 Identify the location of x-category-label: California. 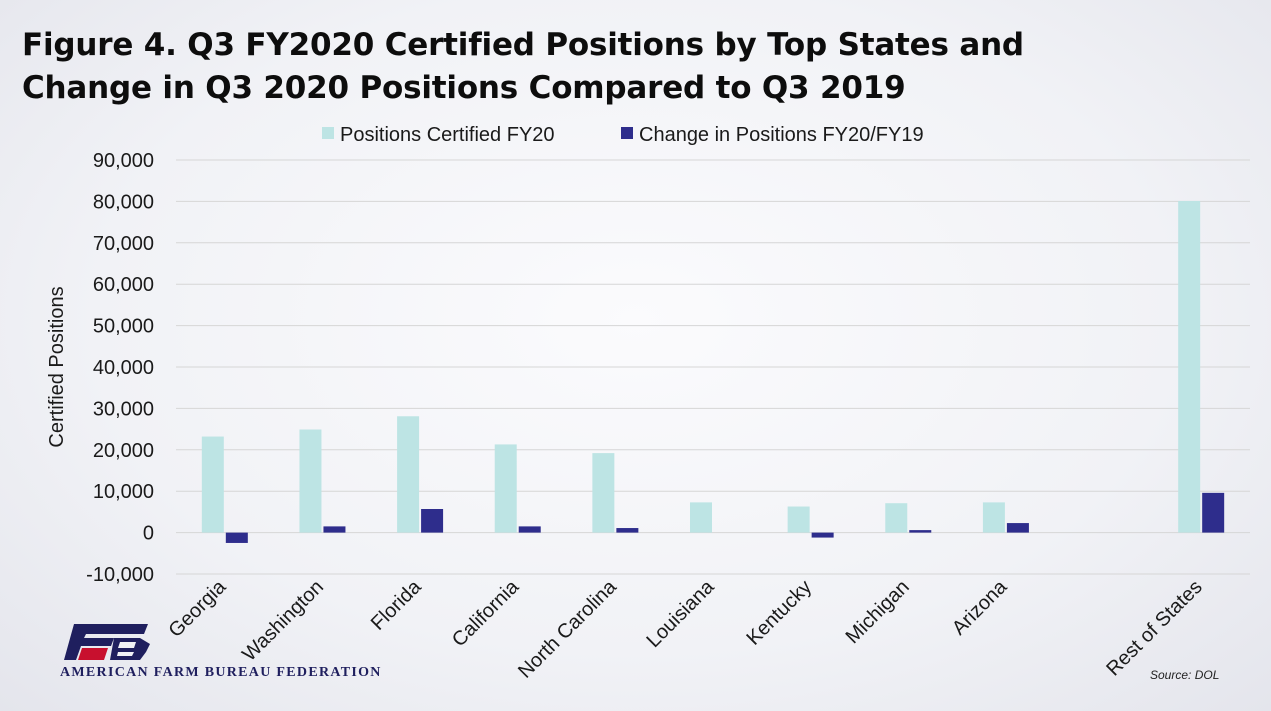
(486, 613).